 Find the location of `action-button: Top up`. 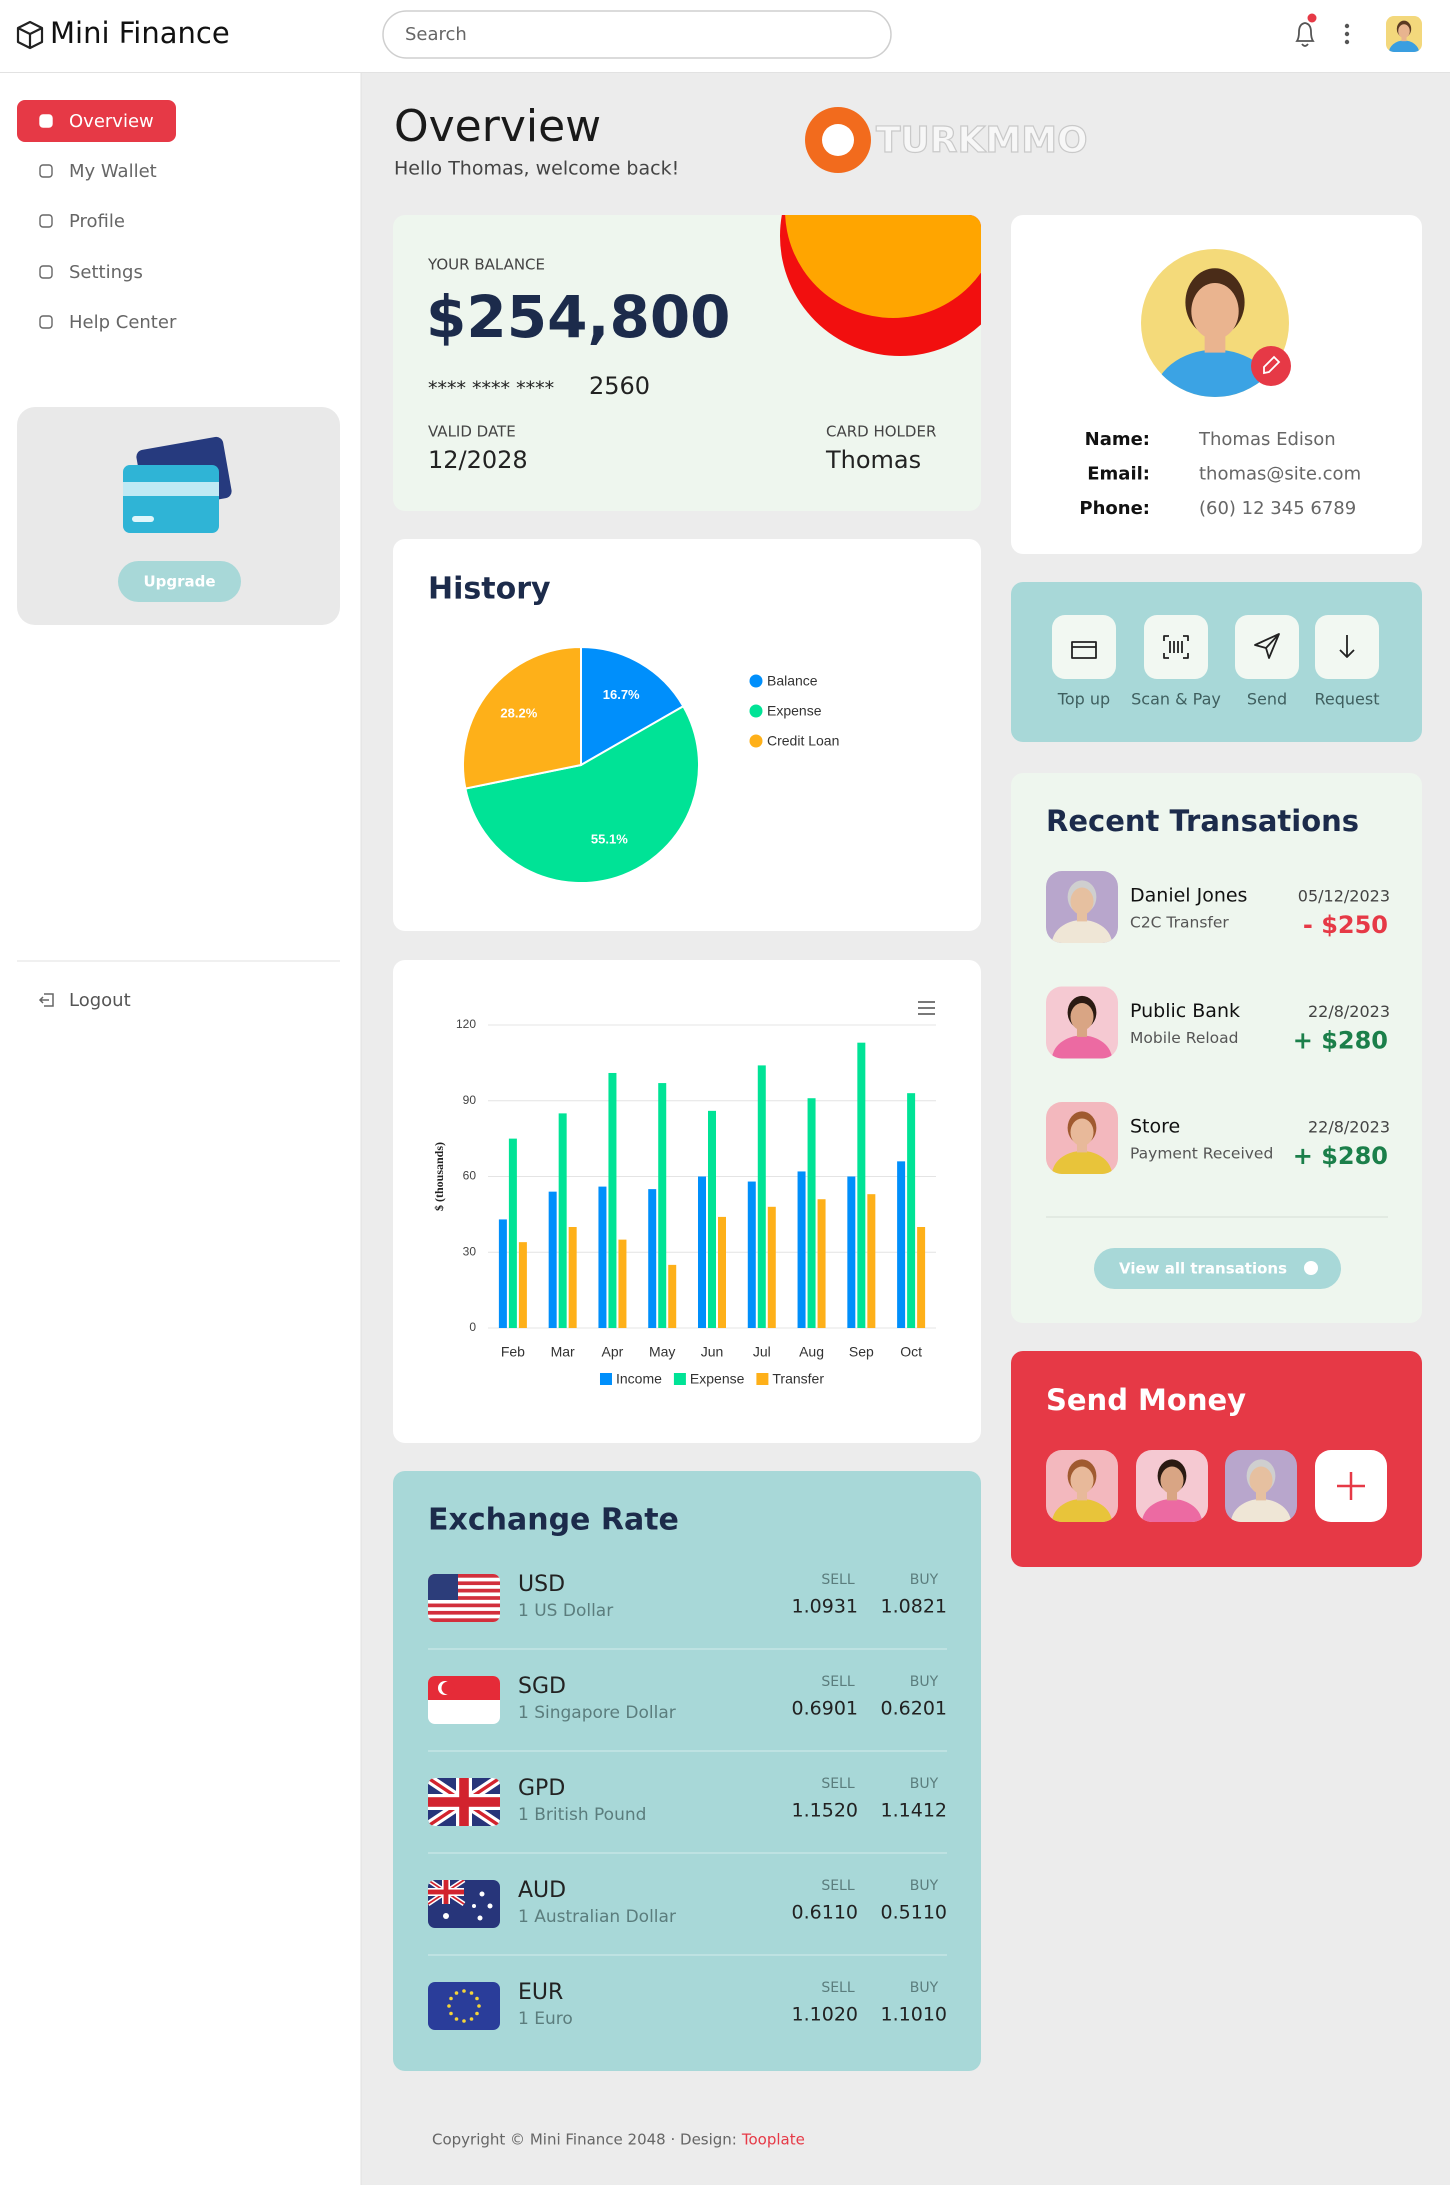

action-button: Top up is located at coordinates (1084, 662).